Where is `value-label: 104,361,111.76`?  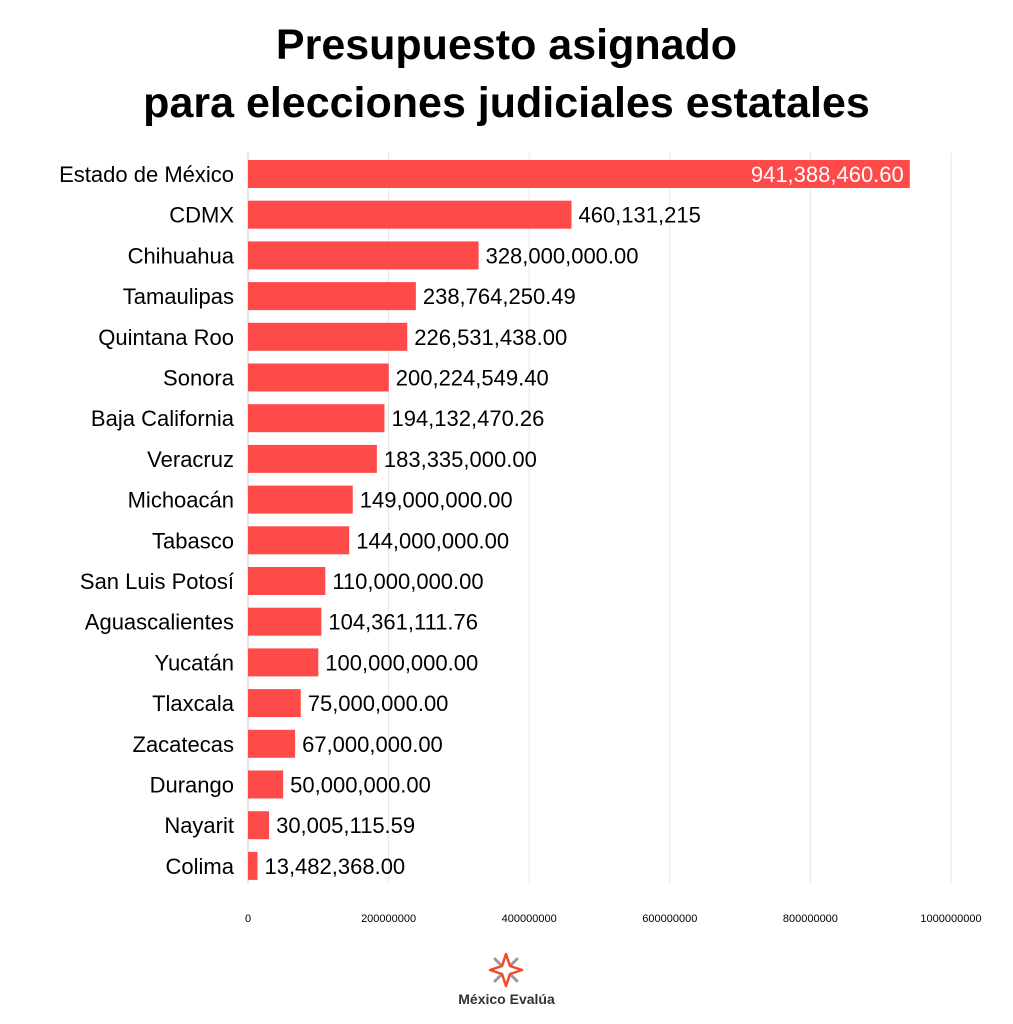
value-label: 104,361,111.76 is located at coordinates (403, 622).